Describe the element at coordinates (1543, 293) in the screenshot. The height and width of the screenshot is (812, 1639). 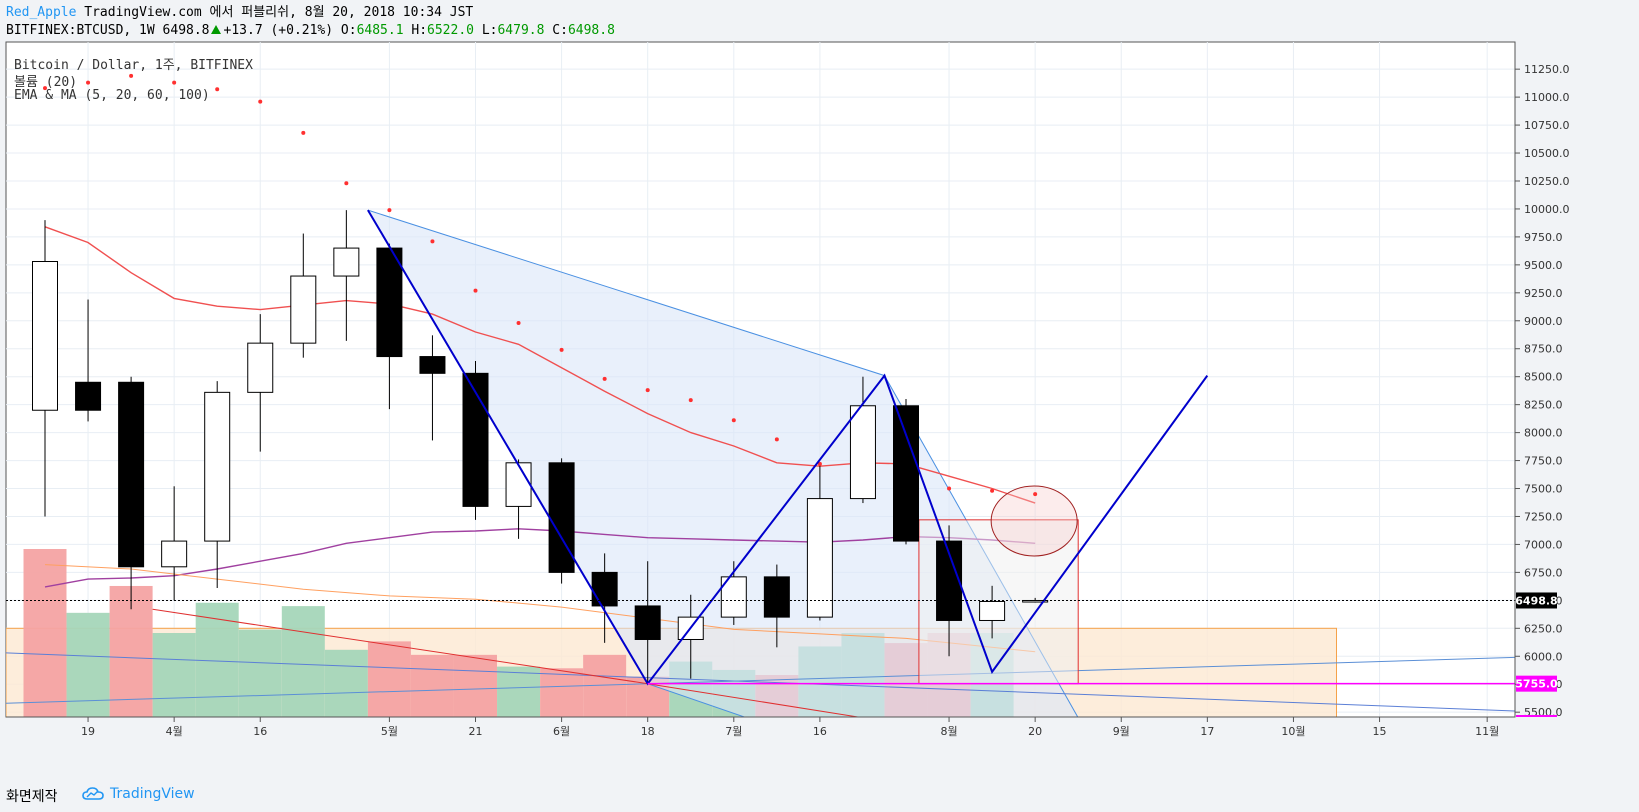
I see `y-tick-label: 9250.0` at that location.